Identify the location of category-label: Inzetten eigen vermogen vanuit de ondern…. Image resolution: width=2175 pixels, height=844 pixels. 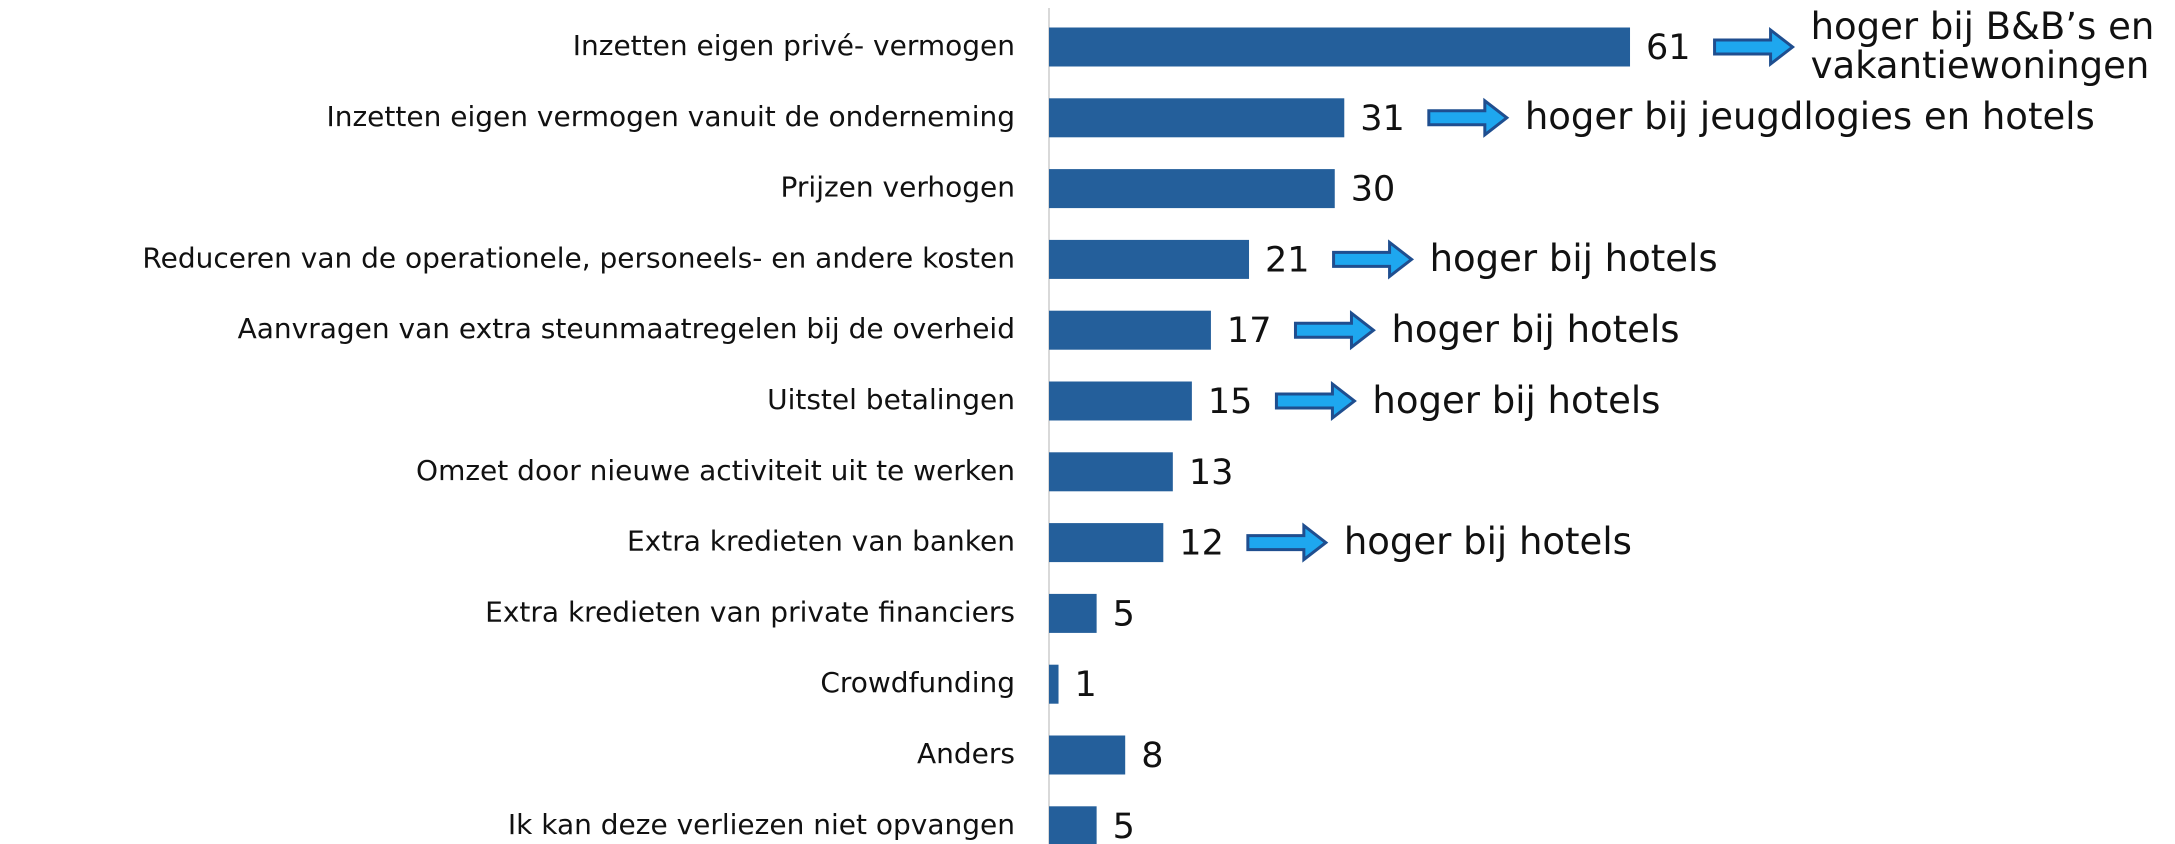
(670, 116).